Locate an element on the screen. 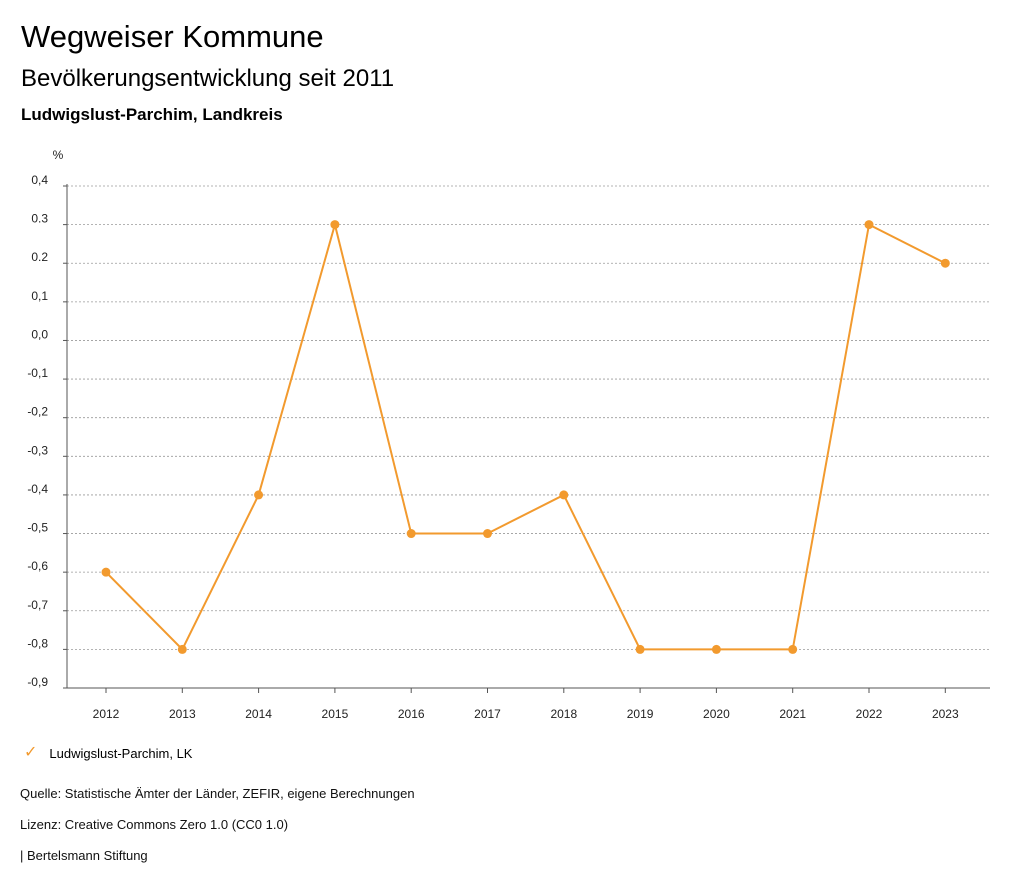  region-name: Ludwigslust-Parchim, Landkreis is located at coordinates (152, 114).